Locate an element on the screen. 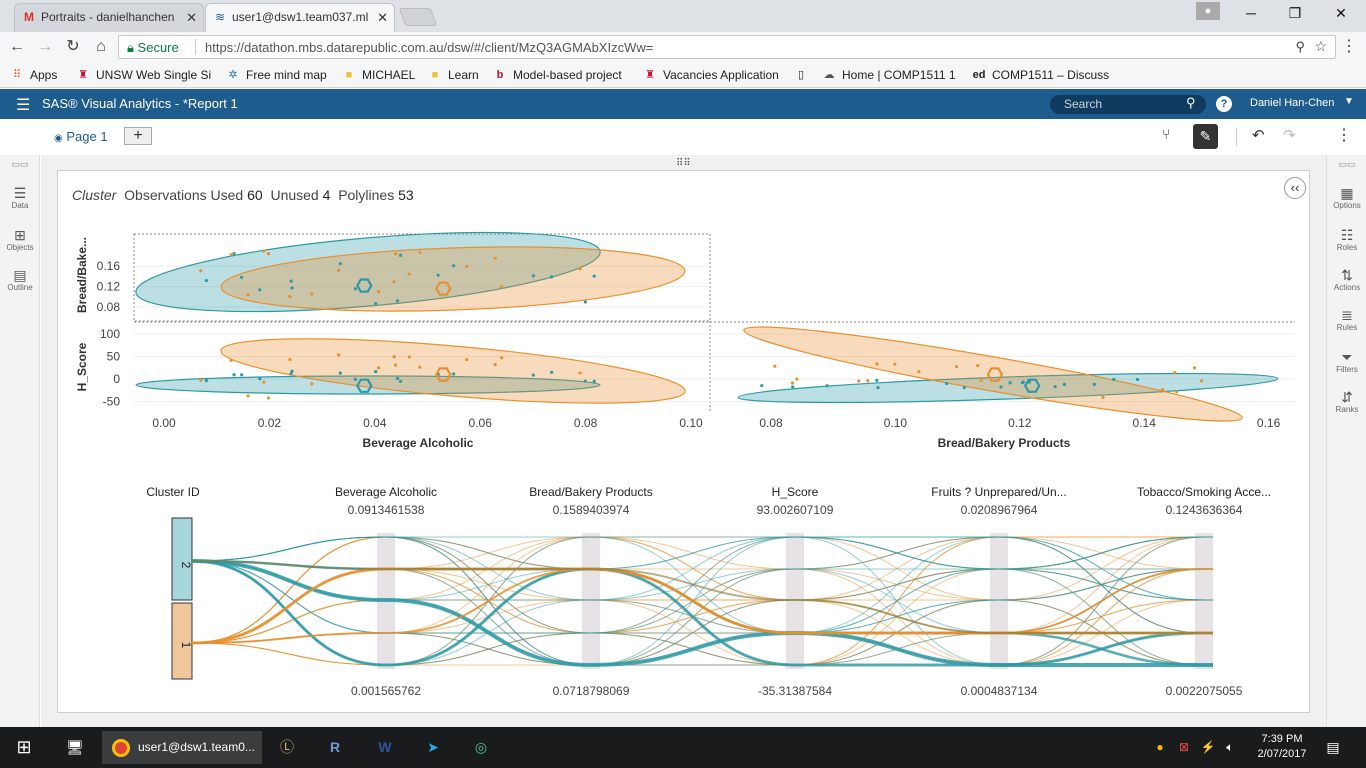 The image size is (1366, 768). more-options-icon: ⋮ is located at coordinates (1344, 135).